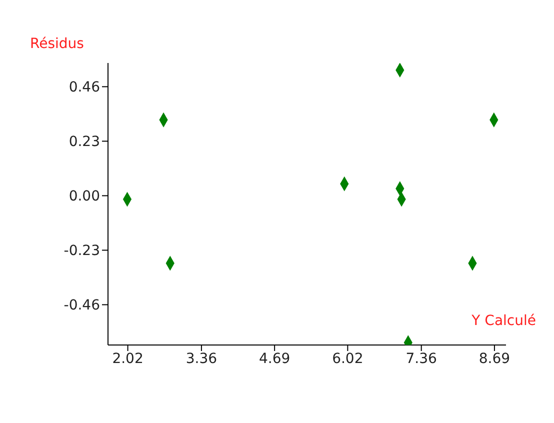  I want to click on y-tick-label: -0.46, so click(82, 306).